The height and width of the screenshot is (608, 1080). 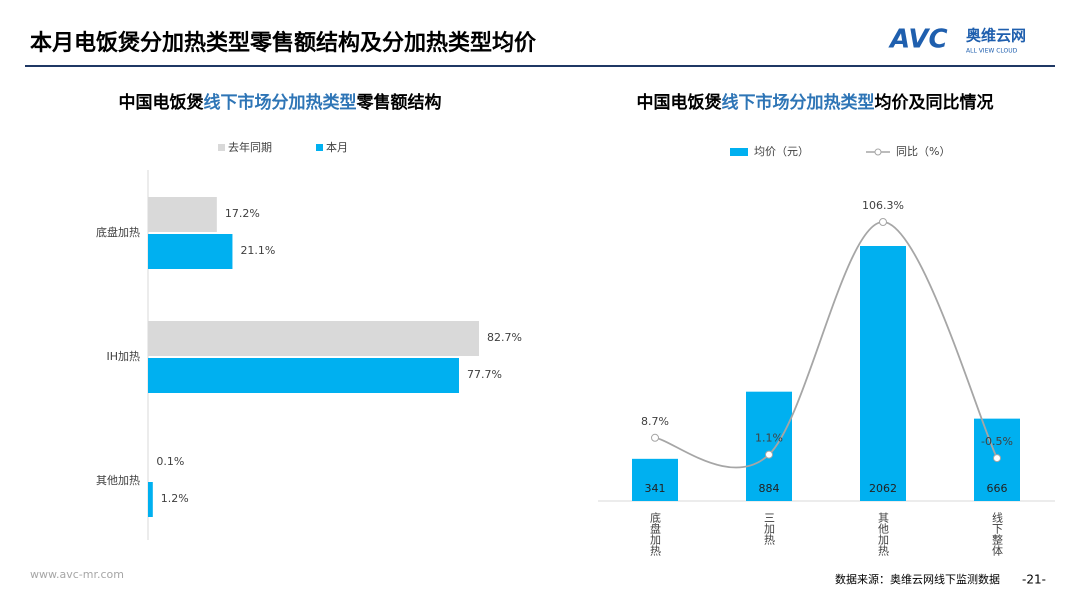 I want to click on value-label: 1.2%, so click(x=175, y=498).